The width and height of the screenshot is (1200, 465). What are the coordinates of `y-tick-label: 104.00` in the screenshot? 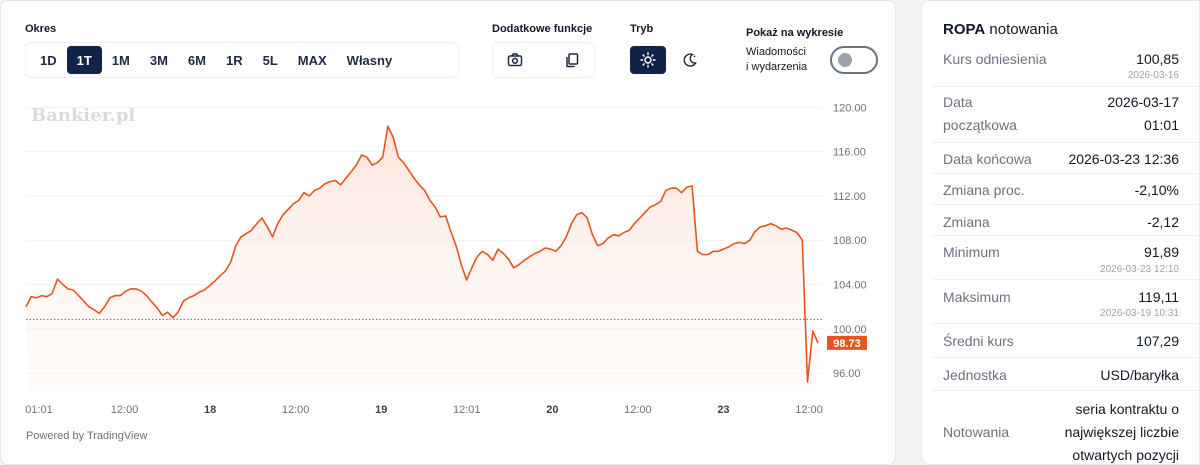 It's located at (850, 286).